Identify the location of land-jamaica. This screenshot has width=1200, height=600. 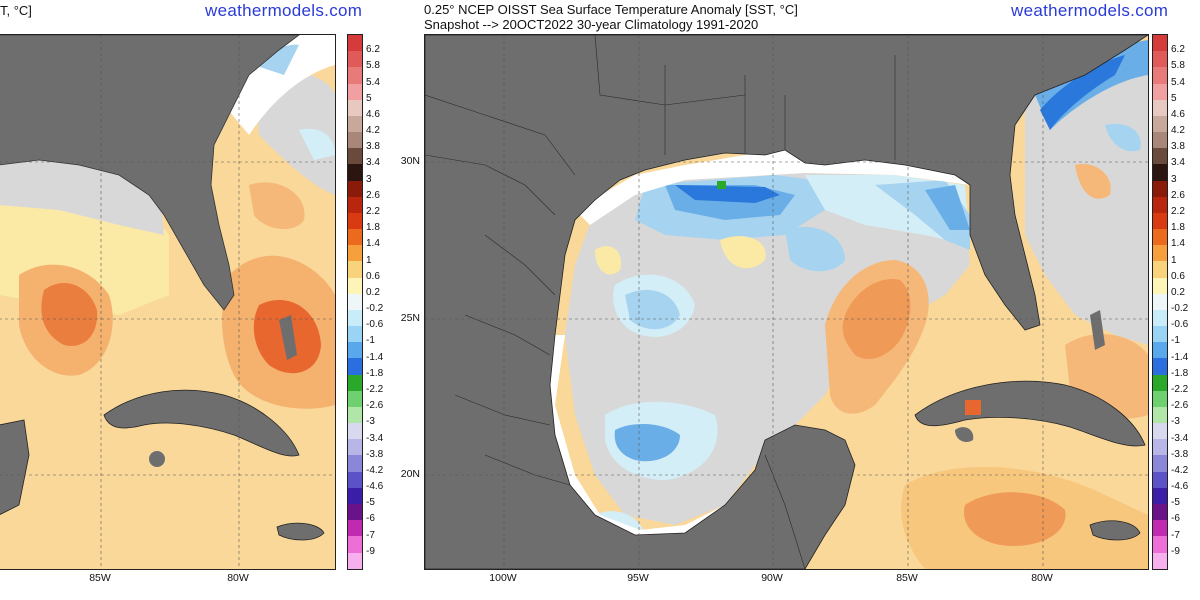
(300, 531).